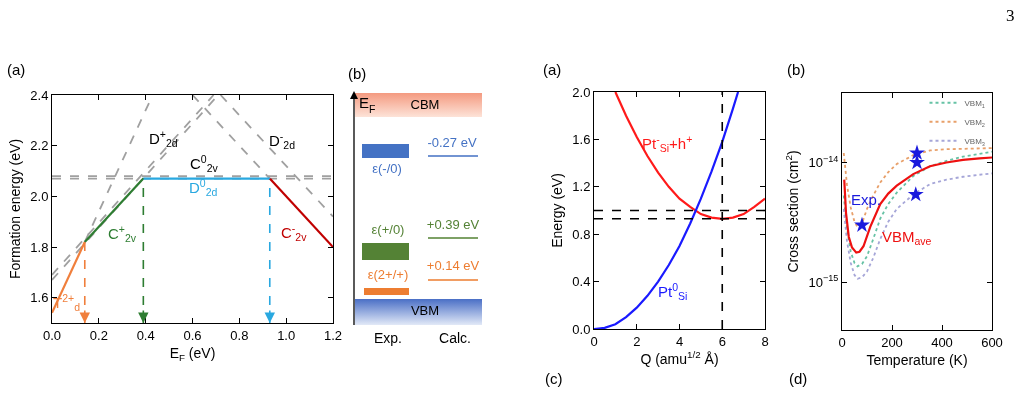  I want to click on category-label: Exp., so click(388, 337).